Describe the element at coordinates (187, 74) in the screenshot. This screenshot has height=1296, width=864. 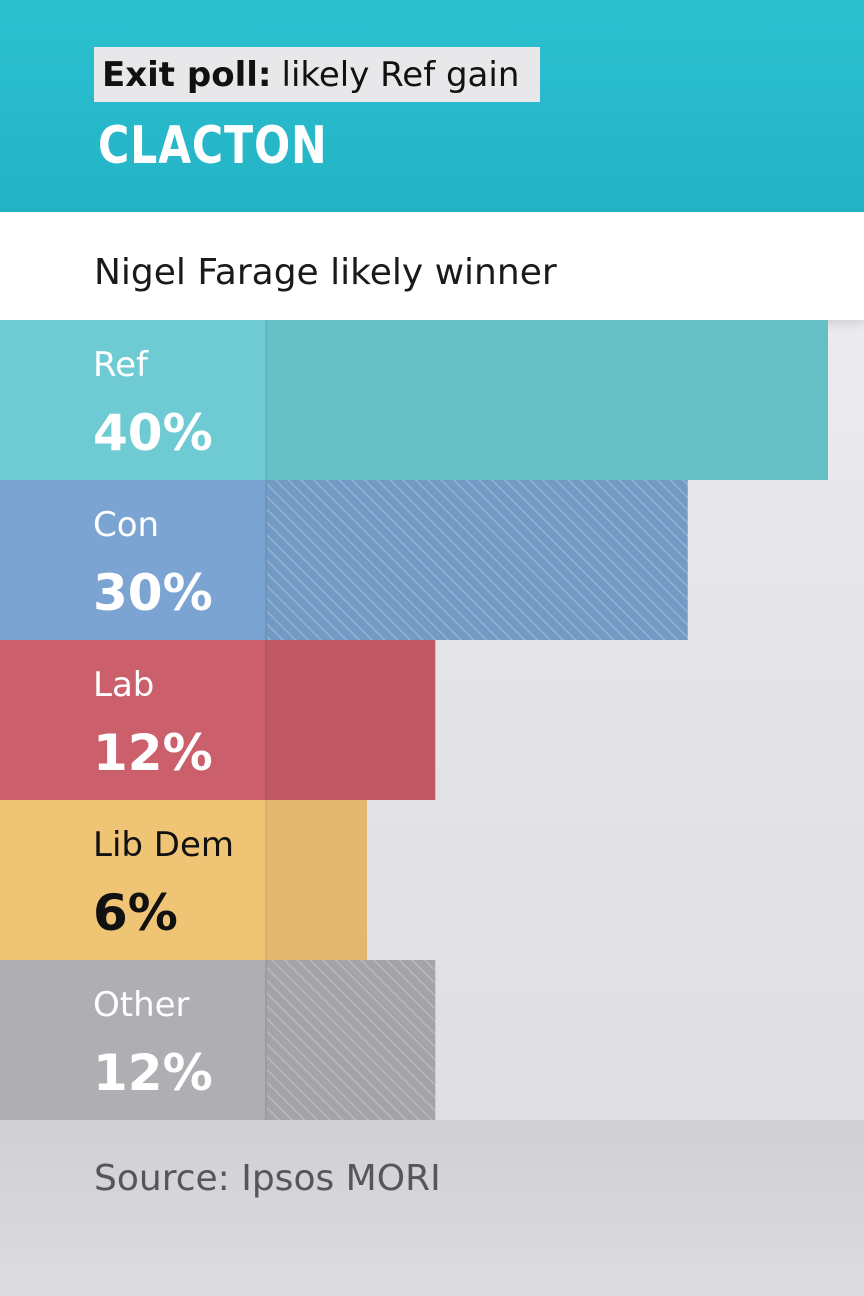
I see `exit-poll-label: Exit poll:` at that location.